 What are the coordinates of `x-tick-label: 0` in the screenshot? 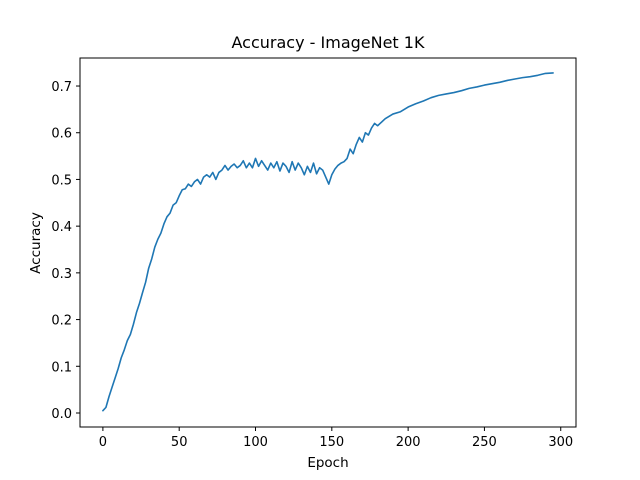 It's located at (103, 442).